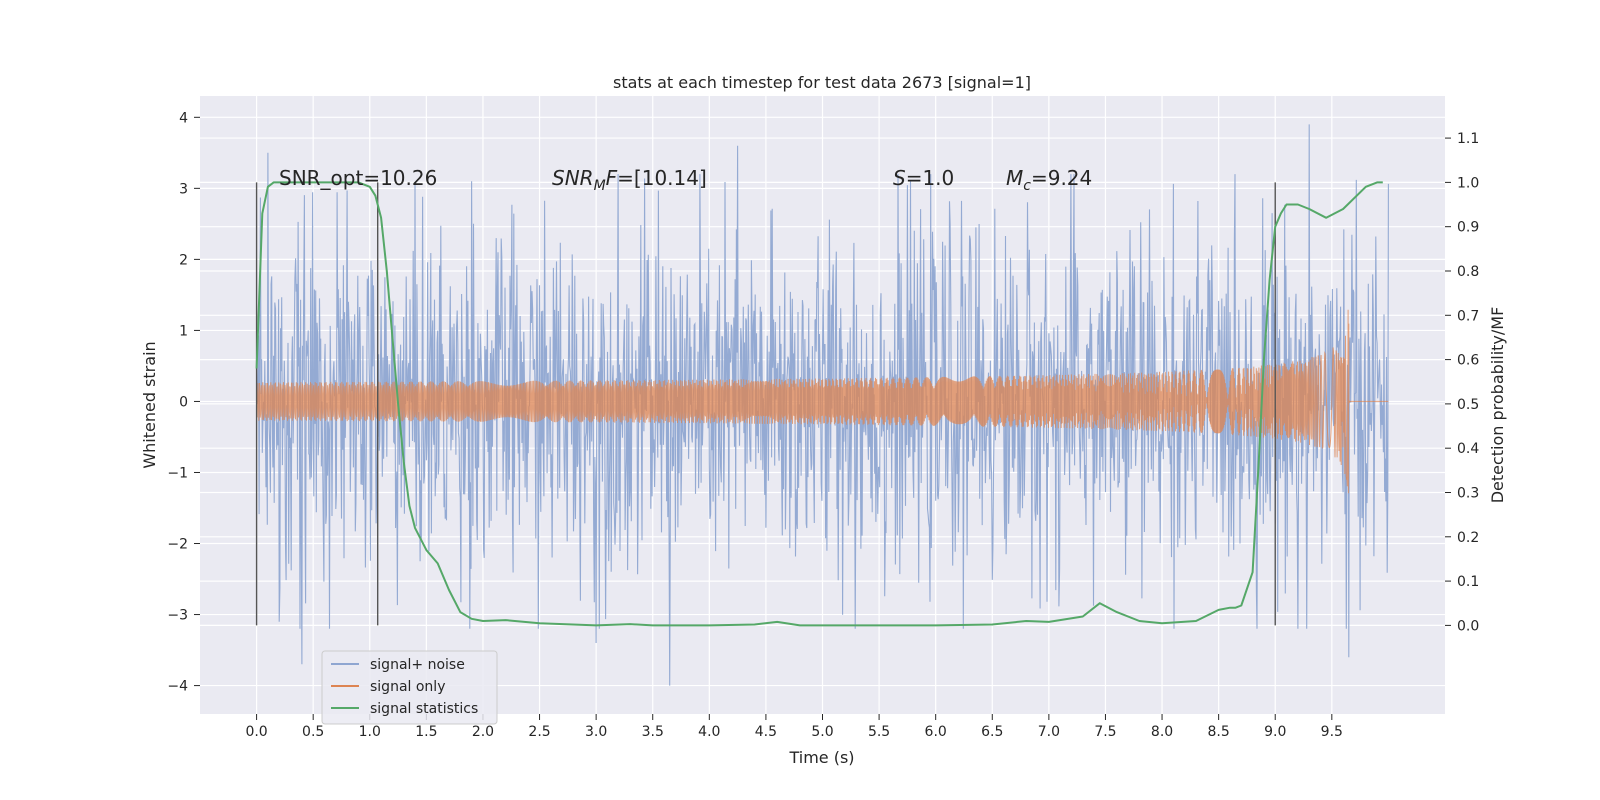 Image resolution: width=1600 pixels, height=800 pixels. I want to click on x-tick-label: 7.5, so click(1105, 732).